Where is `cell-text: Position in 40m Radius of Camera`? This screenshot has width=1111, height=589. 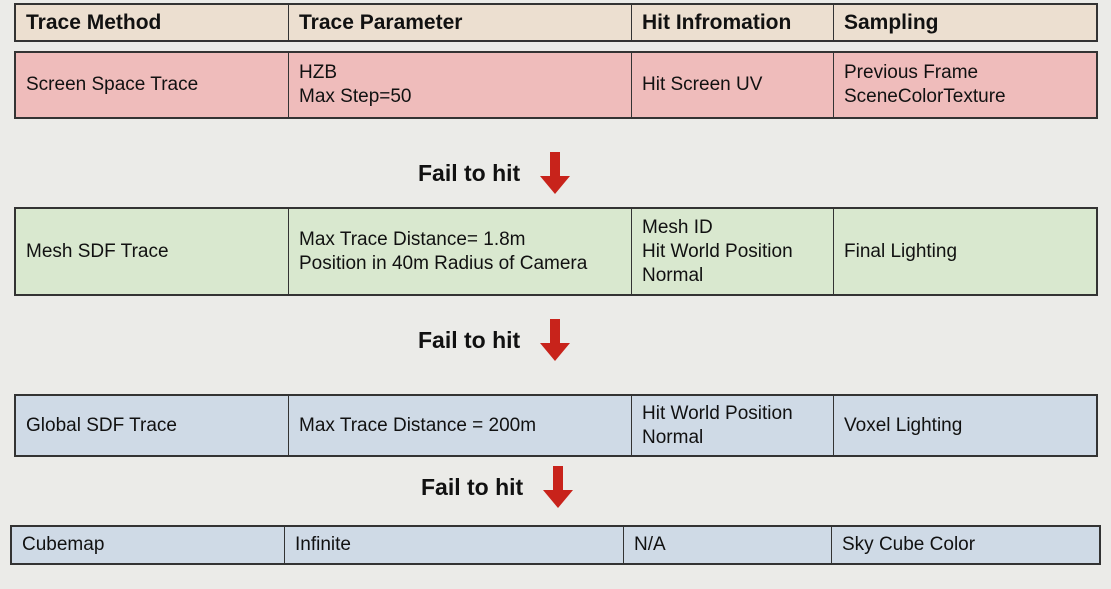 cell-text: Position in 40m Radius of Camera is located at coordinates (443, 263).